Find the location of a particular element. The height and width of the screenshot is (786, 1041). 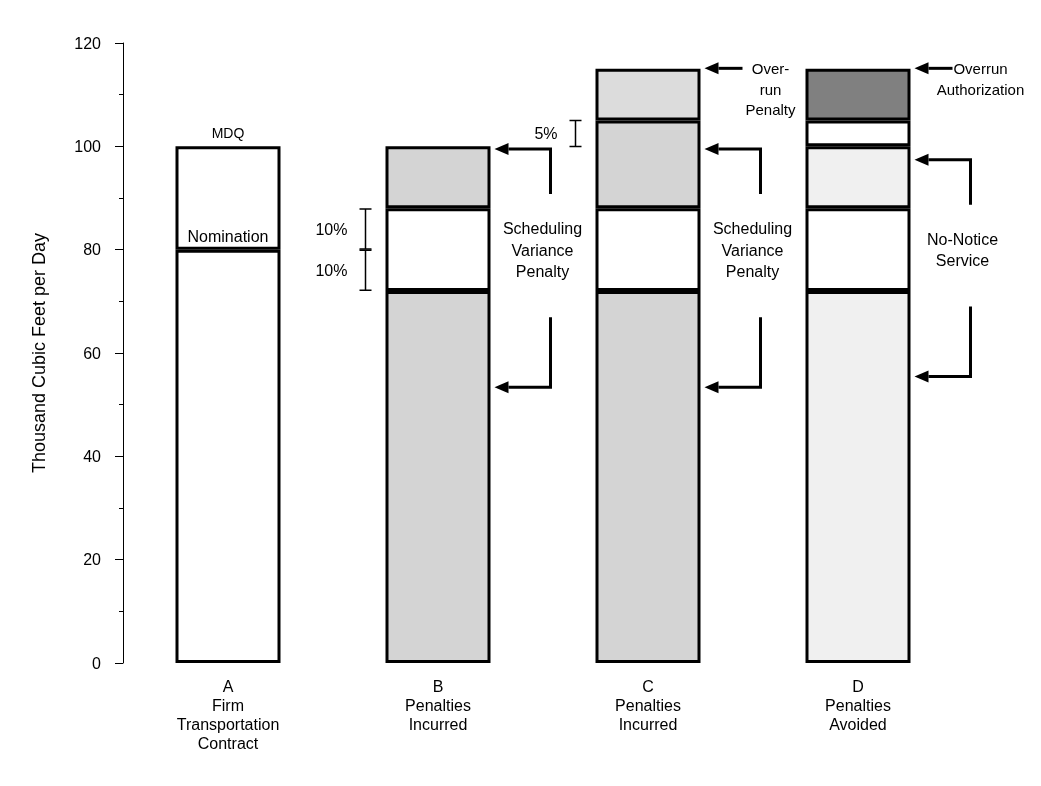

annotation: 5% is located at coordinates (546, 134).